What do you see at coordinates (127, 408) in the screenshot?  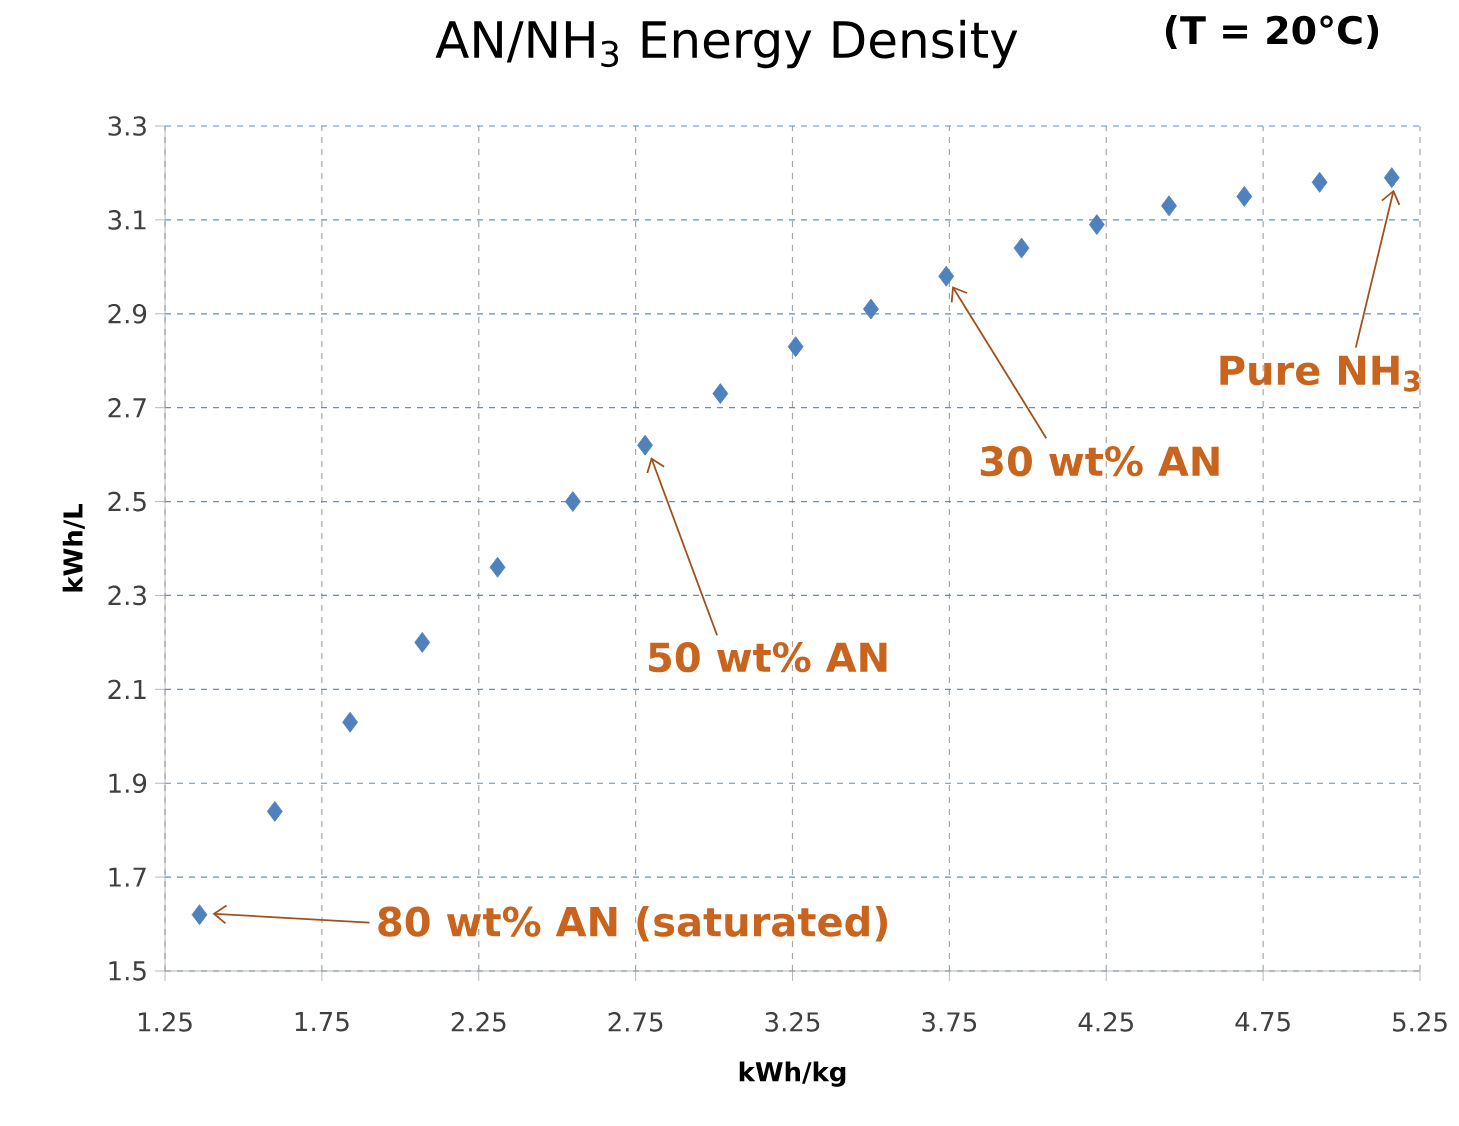 I see `y-tick-label: 2.7` at bounding box center [127, 408].